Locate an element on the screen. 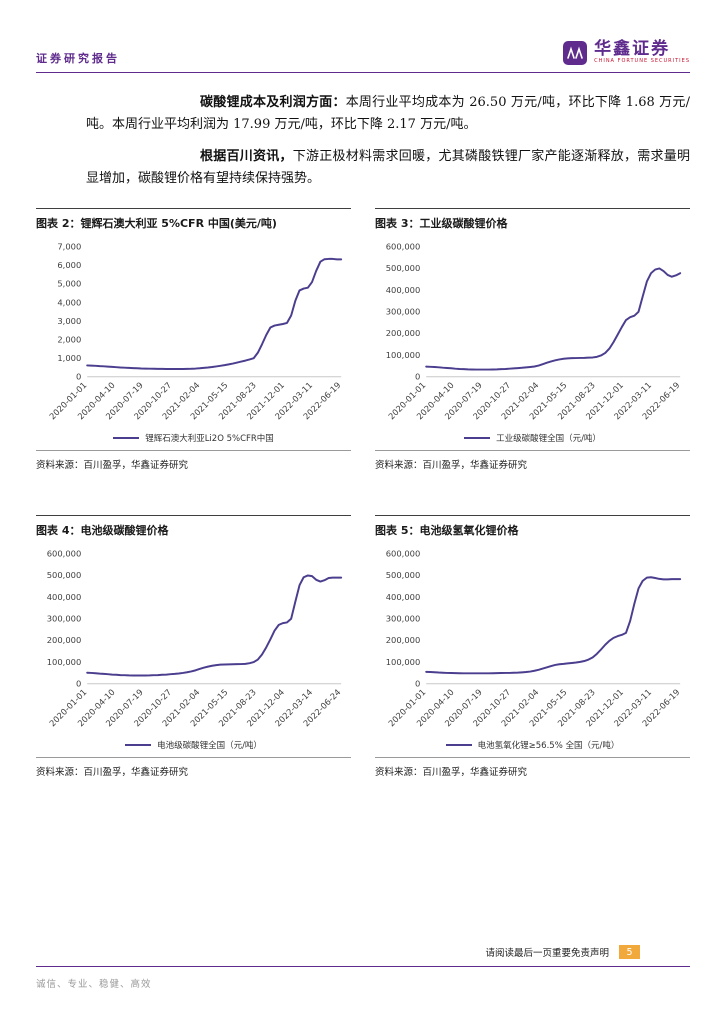 Image resolution: width=724 pixels, height=1024 pixels. chart-legend: 电池氢氧化锂≥56.5% 全国（元/吨） is located at coordinates (532, 745).